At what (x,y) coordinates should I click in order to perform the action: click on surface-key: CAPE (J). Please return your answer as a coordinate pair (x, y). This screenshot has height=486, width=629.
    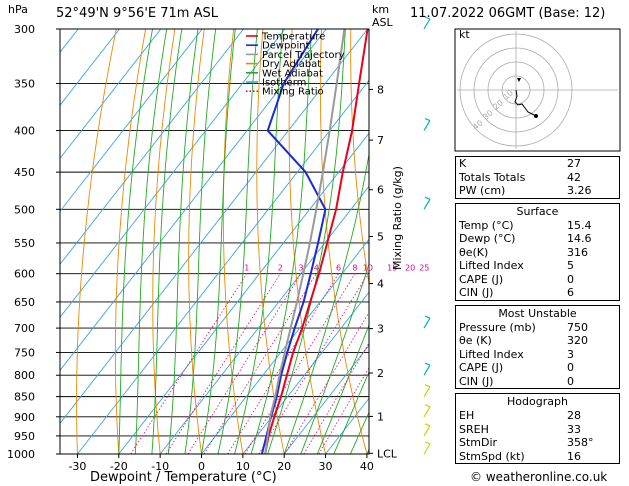
    Looking at the image, I should click on (481, 279).